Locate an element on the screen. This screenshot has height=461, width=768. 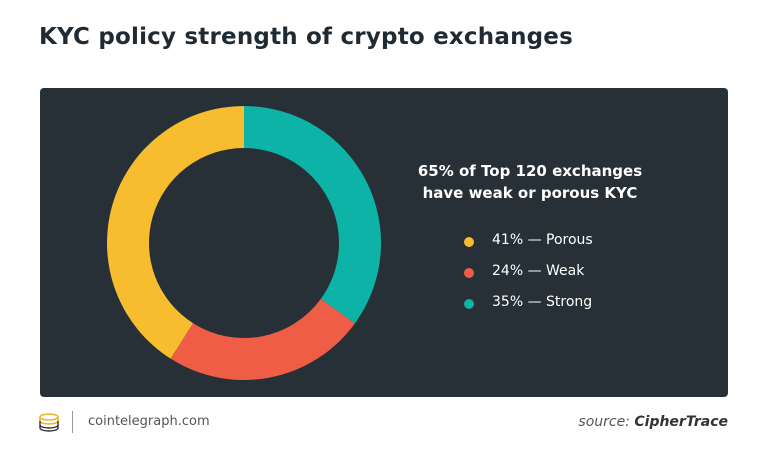
legend-label-weak: 24% — Weak is located at coordinates (538, 271).